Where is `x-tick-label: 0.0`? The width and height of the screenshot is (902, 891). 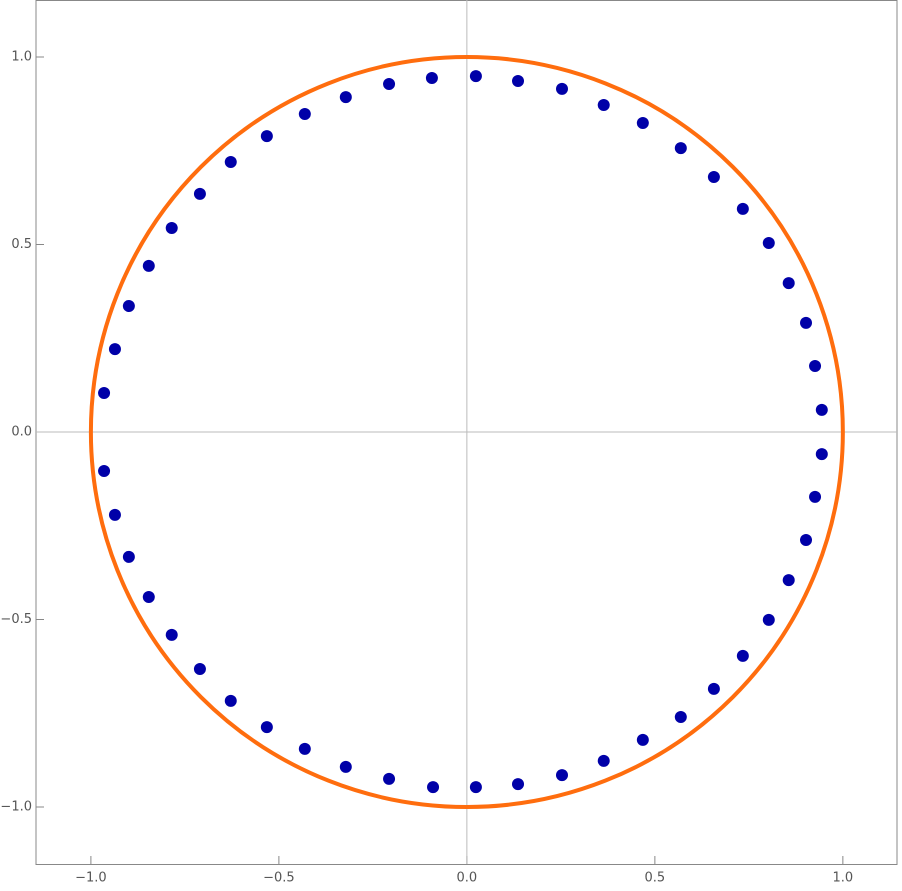 x-tick-label: 0.0 is located at coordinates (467, 878).